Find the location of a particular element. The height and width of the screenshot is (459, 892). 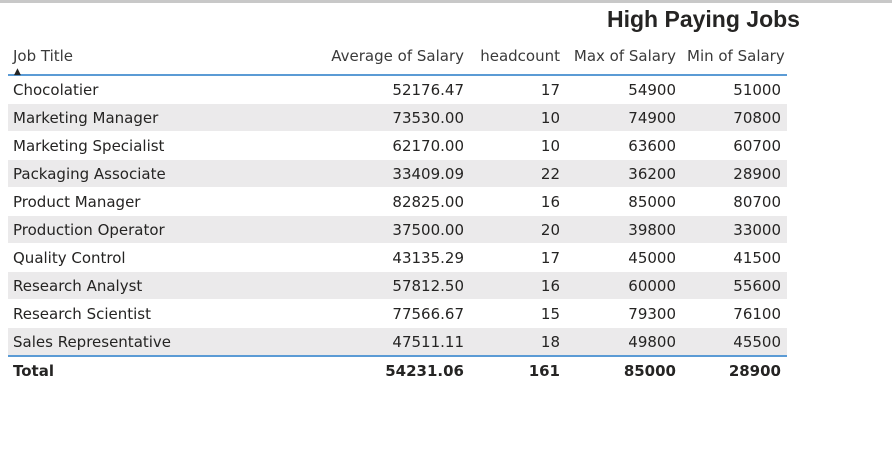

table-row: Quality Control 43135.29 17 45000 41500 is located at coordinates (397, 257).